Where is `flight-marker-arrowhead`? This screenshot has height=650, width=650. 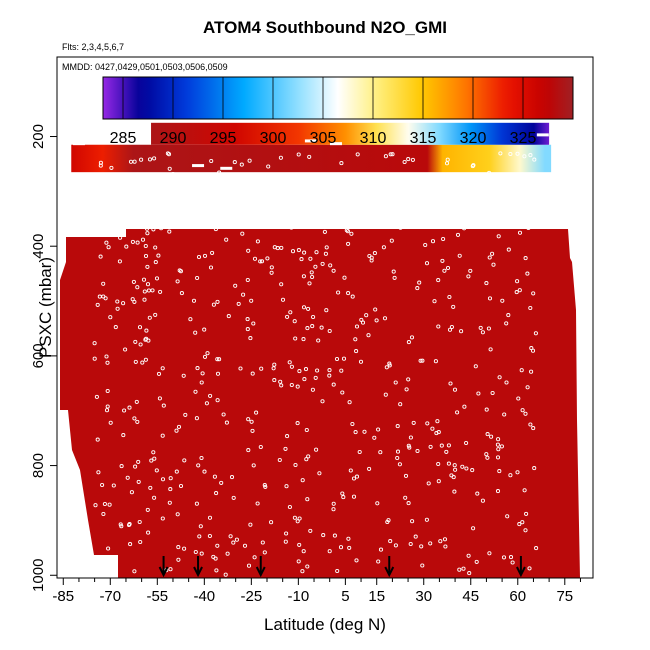 flight-marker-arrowhead is located at coordinates (389, 572).